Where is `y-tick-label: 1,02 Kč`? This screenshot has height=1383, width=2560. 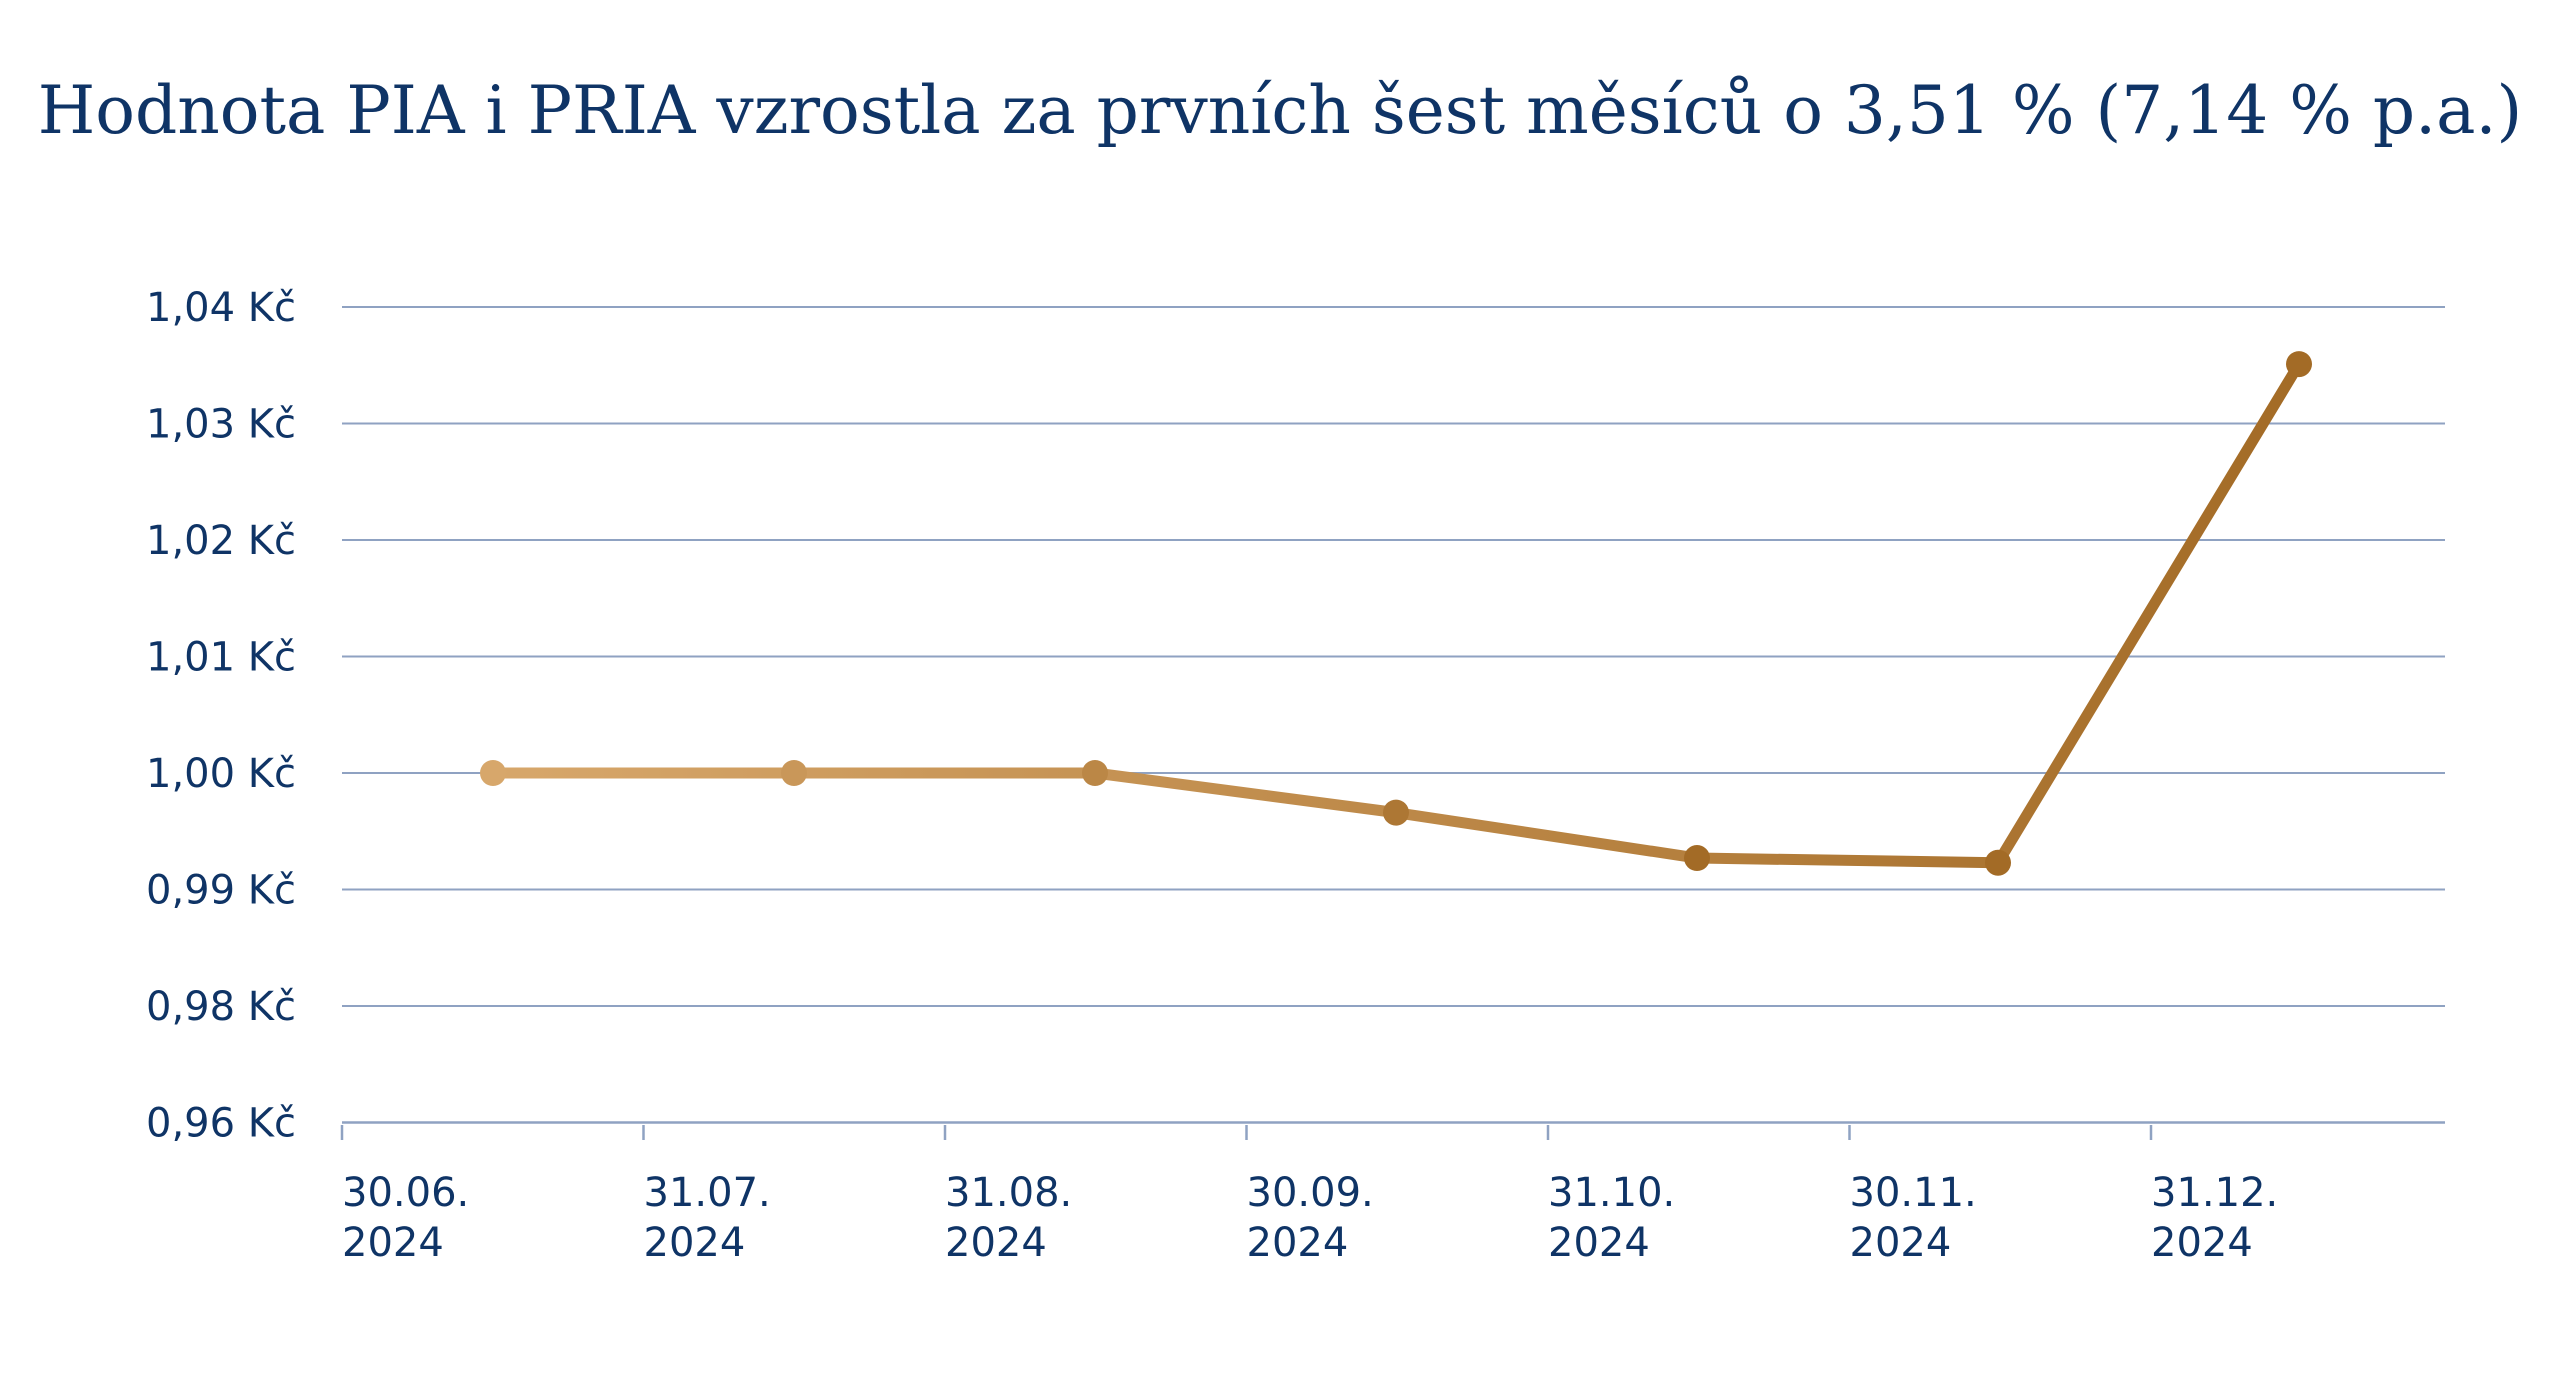
y-tick-label: 1,02 Kč is located at coordinates (221, 541).